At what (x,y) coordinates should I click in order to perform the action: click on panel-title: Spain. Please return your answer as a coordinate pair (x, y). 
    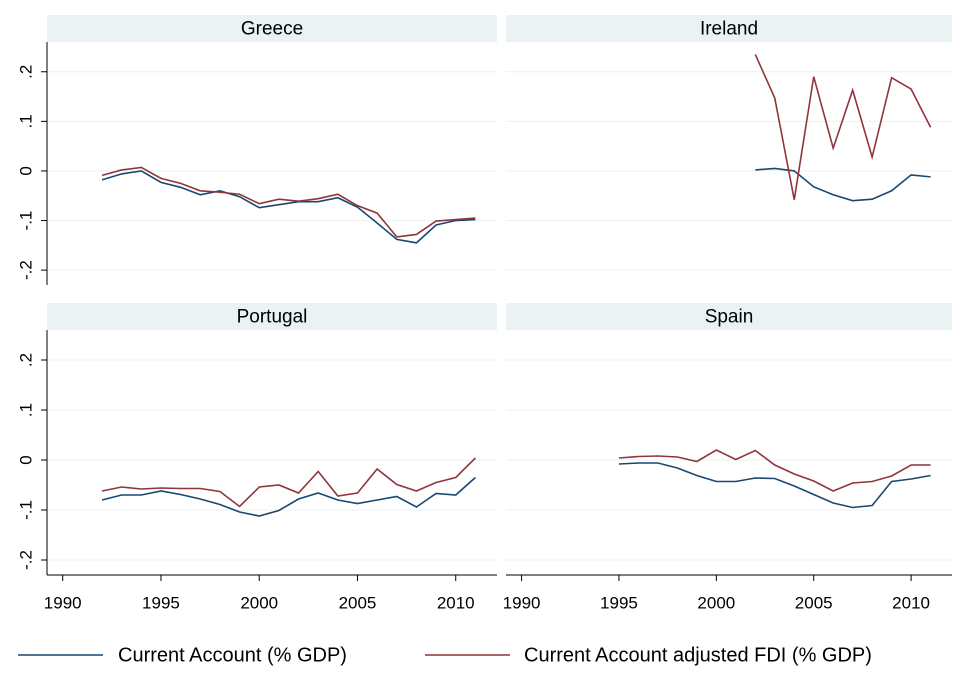
    Looking at the image, I should click on (729, 317).